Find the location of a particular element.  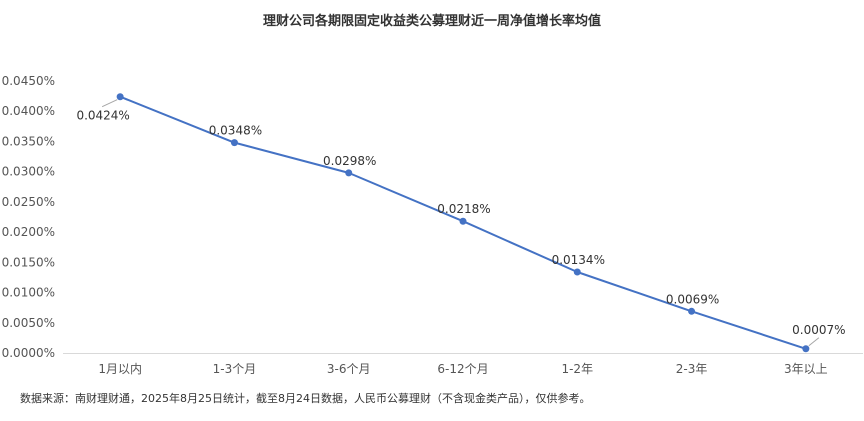

x-tick-label: 3年以上 is located at coordinates (806, 369).